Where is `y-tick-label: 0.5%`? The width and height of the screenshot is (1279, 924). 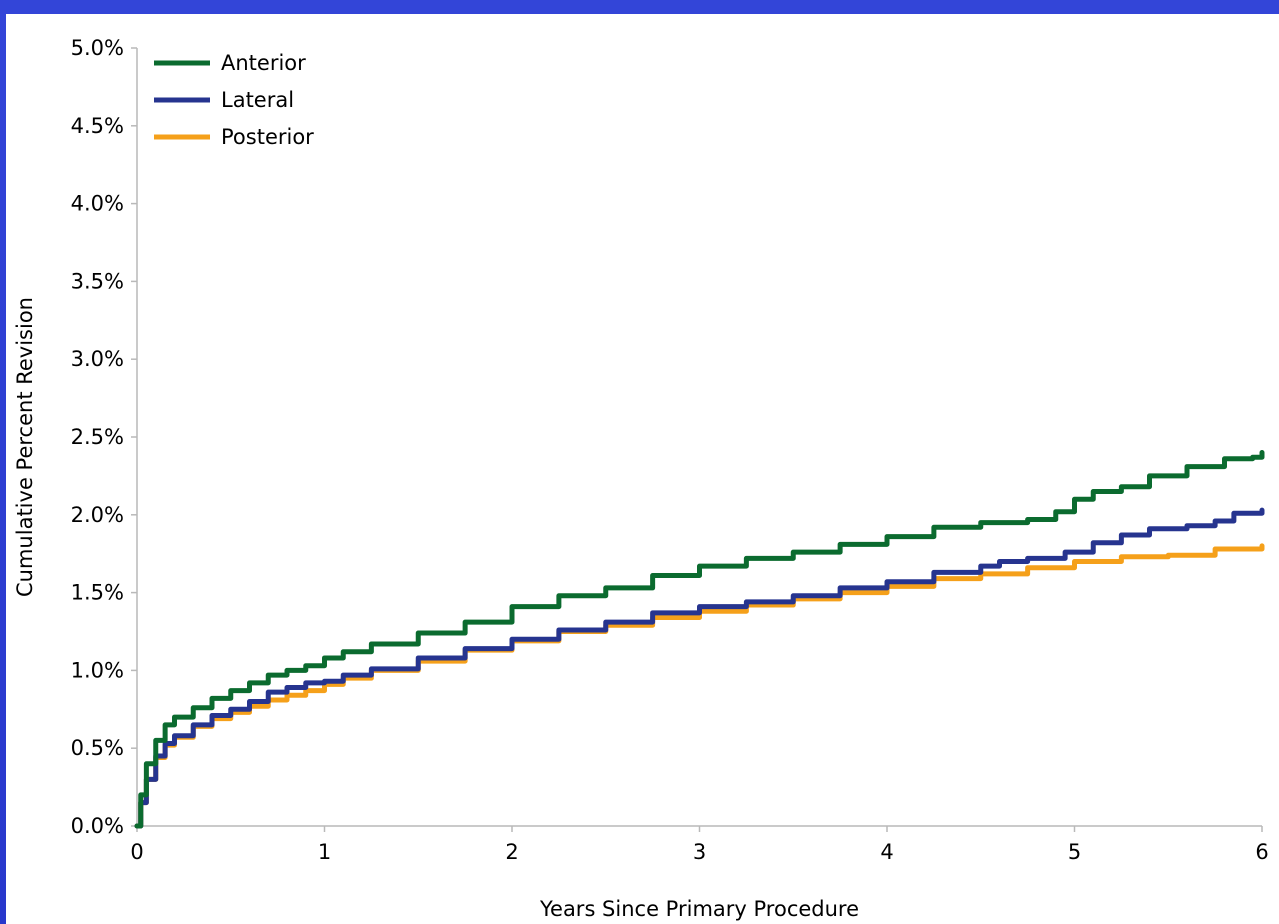 y-tick-label: 0.5% is located at coordinates (97, 748).